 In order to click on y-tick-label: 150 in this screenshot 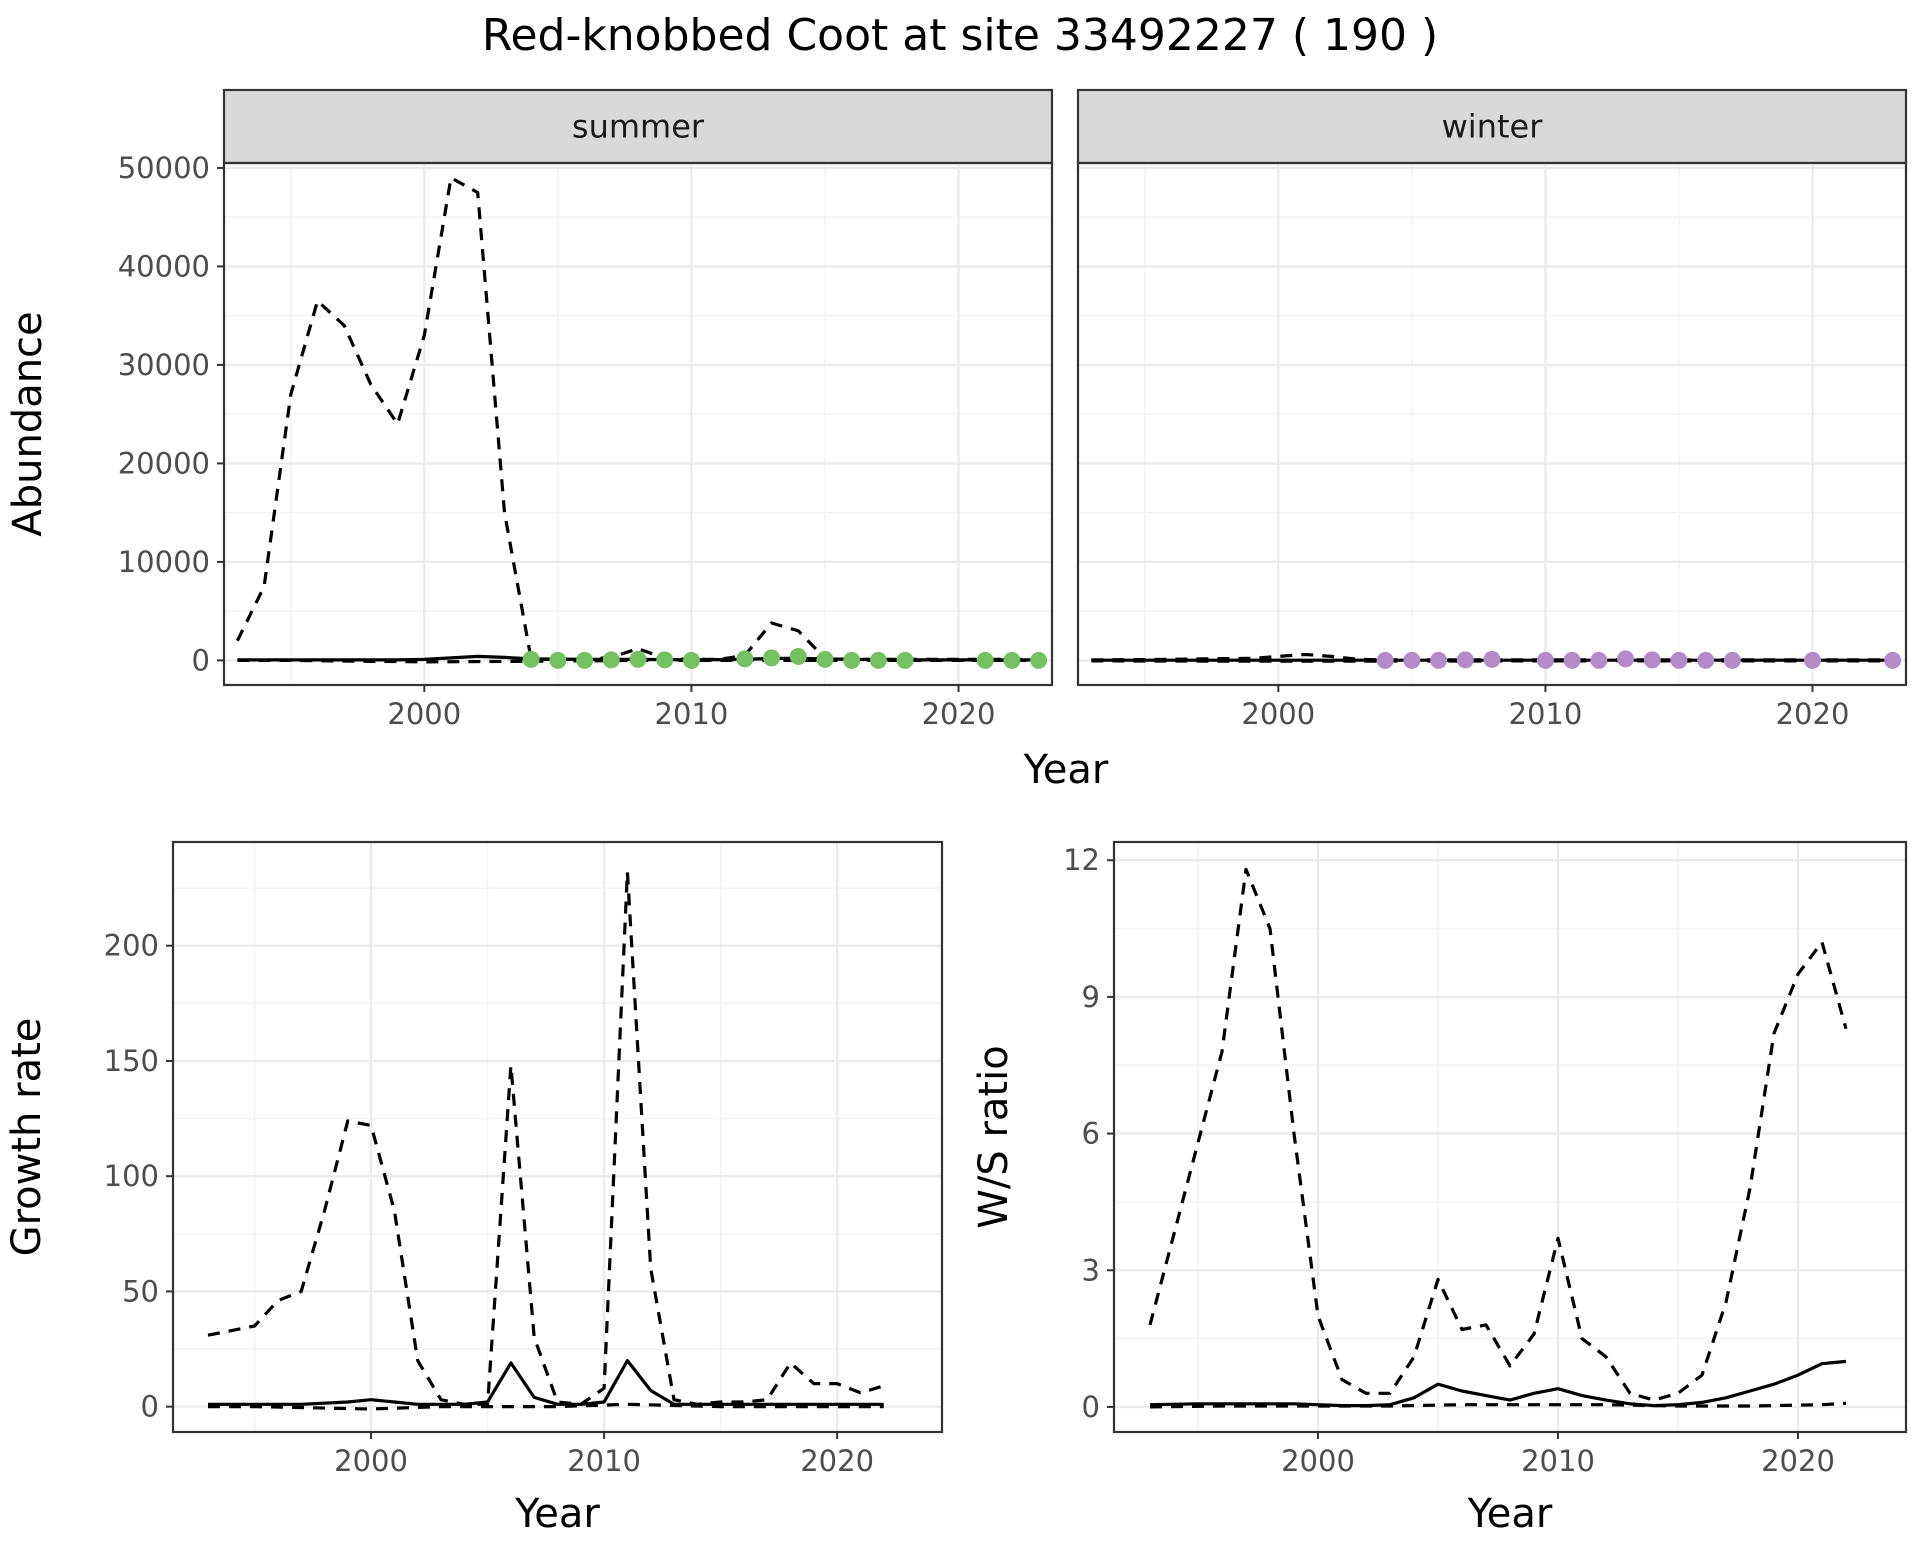, I will do `click(131, 1061)`.